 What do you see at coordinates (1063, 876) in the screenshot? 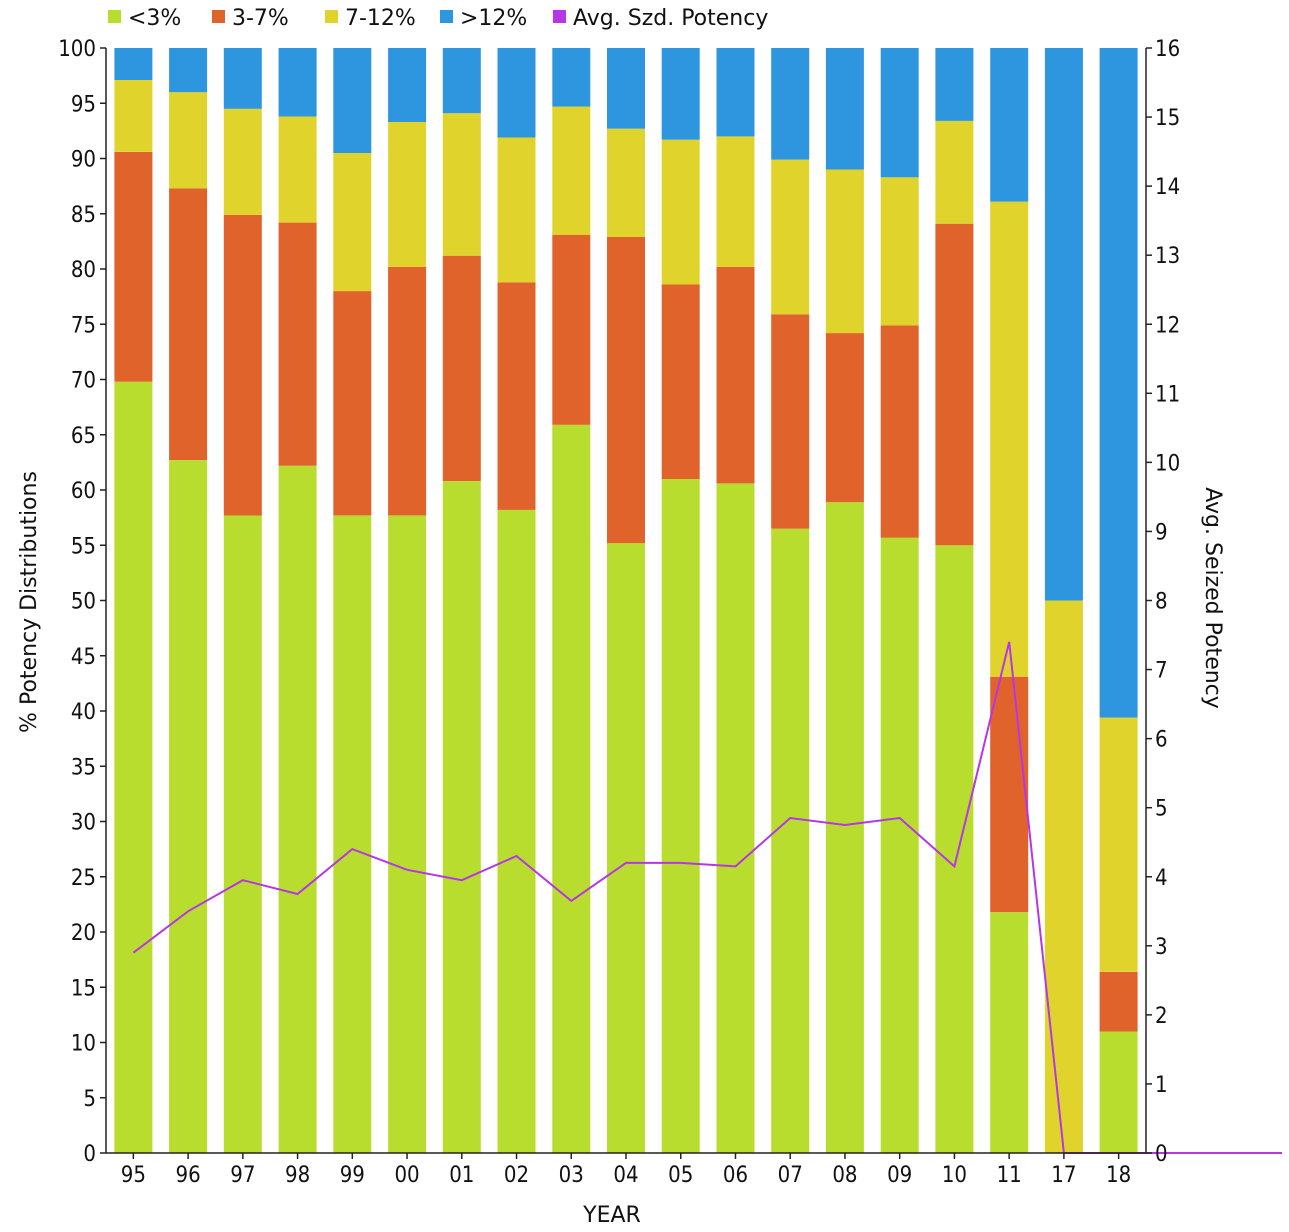
I see `bar-segment-17-s2` at bounding box center [1063, 876].